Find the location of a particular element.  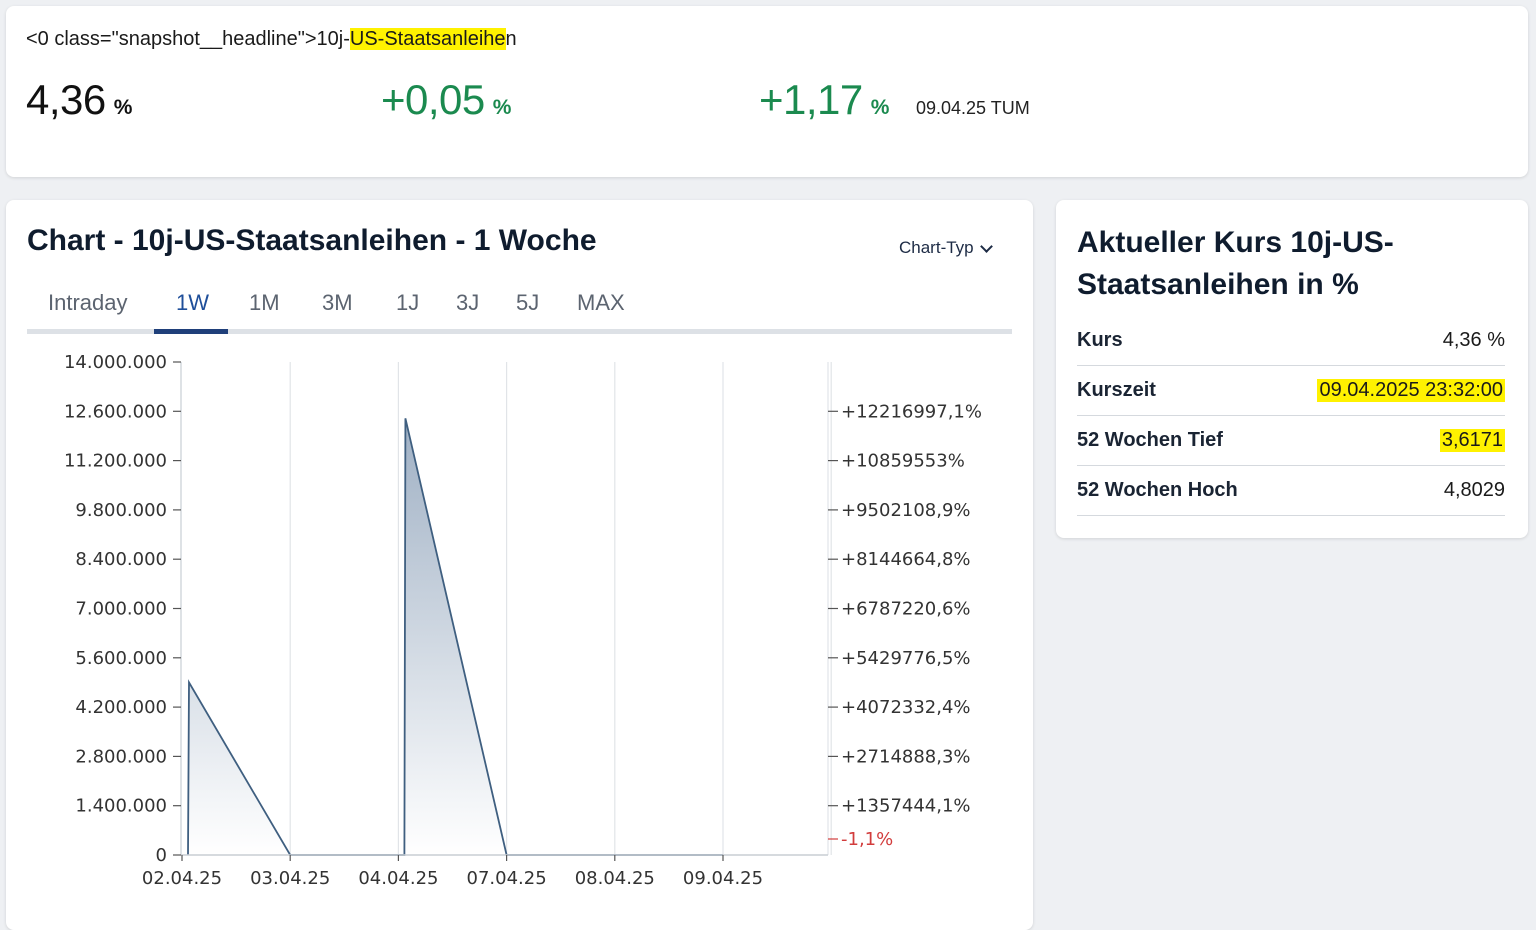

headline-highlight: US-Staatsanleihe is located at coordinates (428, 39).